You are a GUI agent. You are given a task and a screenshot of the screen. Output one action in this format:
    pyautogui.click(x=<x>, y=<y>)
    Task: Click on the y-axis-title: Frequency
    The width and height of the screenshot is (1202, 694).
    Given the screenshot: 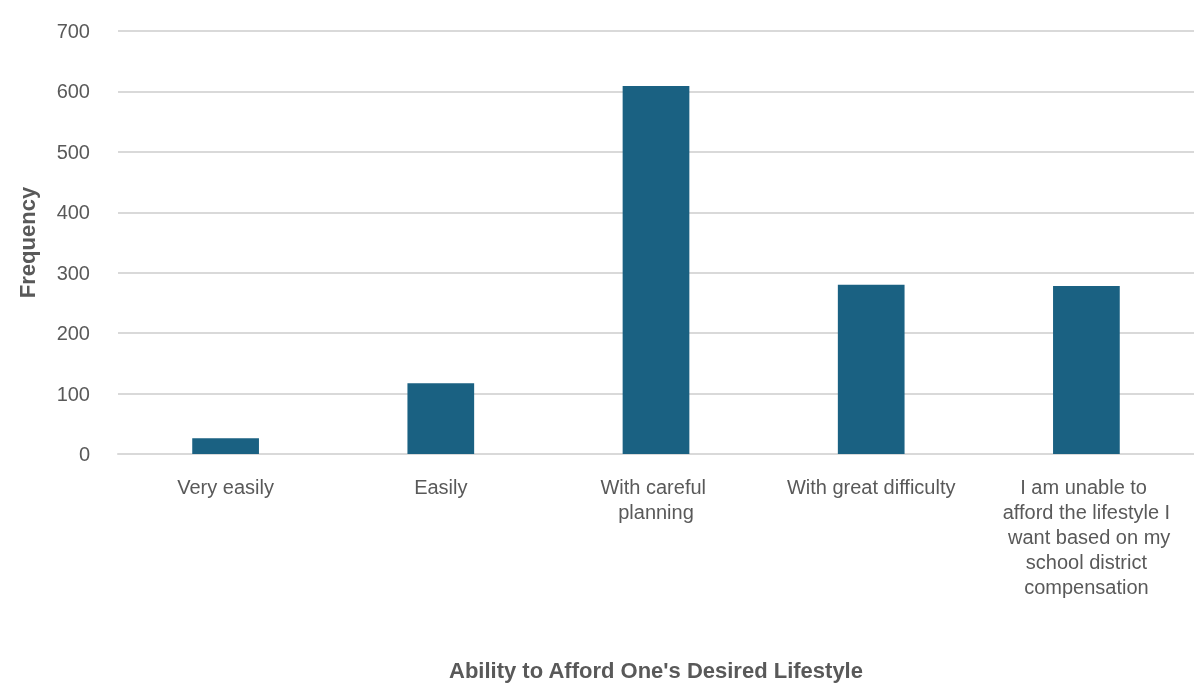 What is the action you would take?
    pyautogui.click(x=27, y=242)
    